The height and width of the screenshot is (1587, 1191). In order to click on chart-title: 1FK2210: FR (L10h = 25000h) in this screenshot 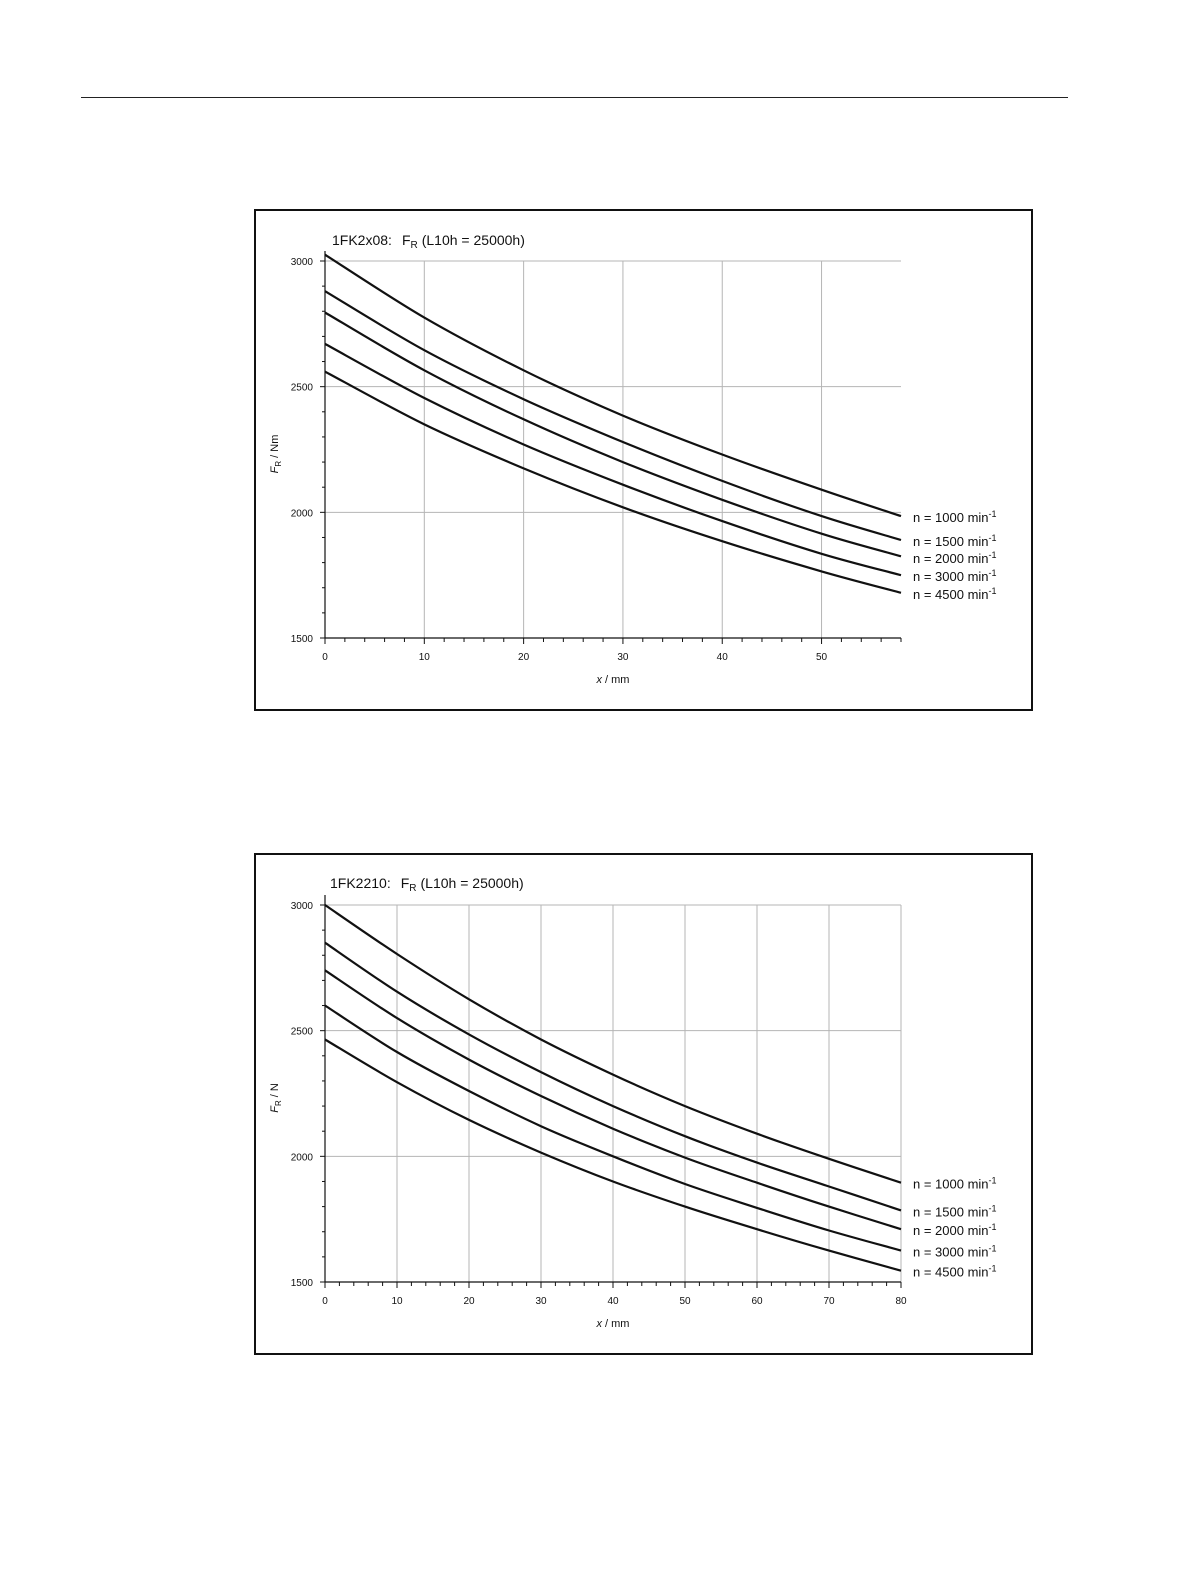, I will do `click(427, 884)`.